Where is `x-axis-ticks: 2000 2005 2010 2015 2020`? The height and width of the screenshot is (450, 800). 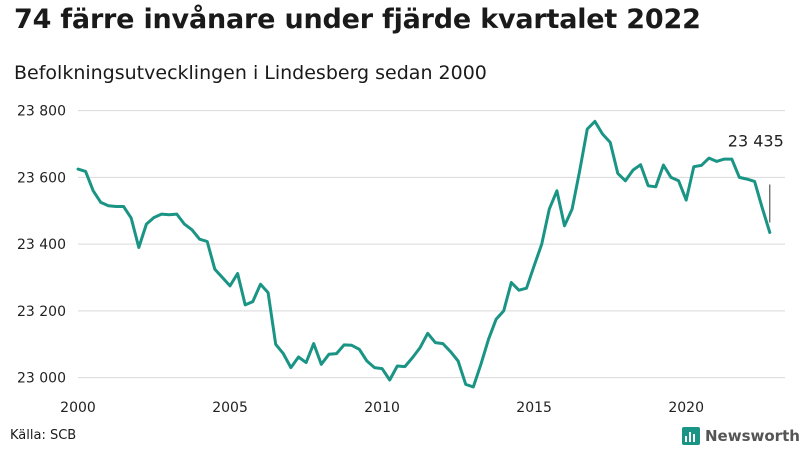 x-axis-ticks: 2000 2005 2010 2015 2020 is located at coordinates (382, 408).